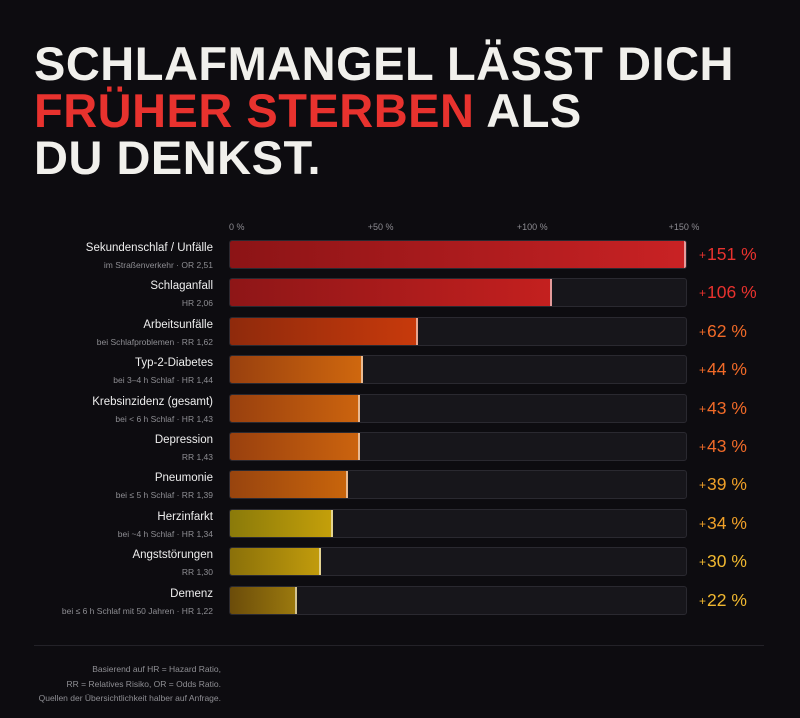  Describe the element at coordinates (184, 448) in the screenshot. I see `category-label: Depression RR 1,43` at that location.